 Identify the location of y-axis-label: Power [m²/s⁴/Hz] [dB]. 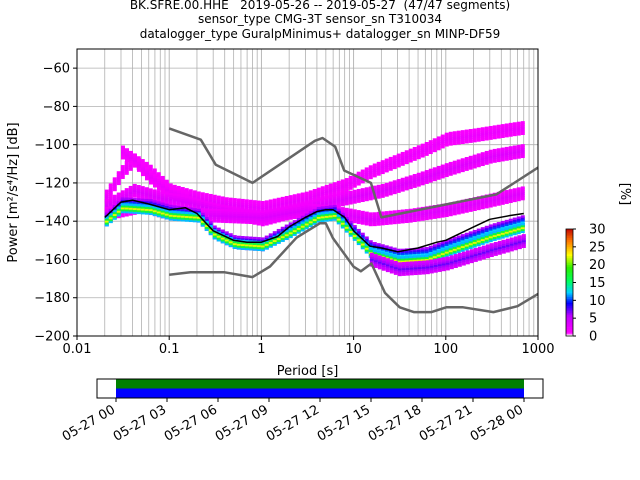
(13, 192).